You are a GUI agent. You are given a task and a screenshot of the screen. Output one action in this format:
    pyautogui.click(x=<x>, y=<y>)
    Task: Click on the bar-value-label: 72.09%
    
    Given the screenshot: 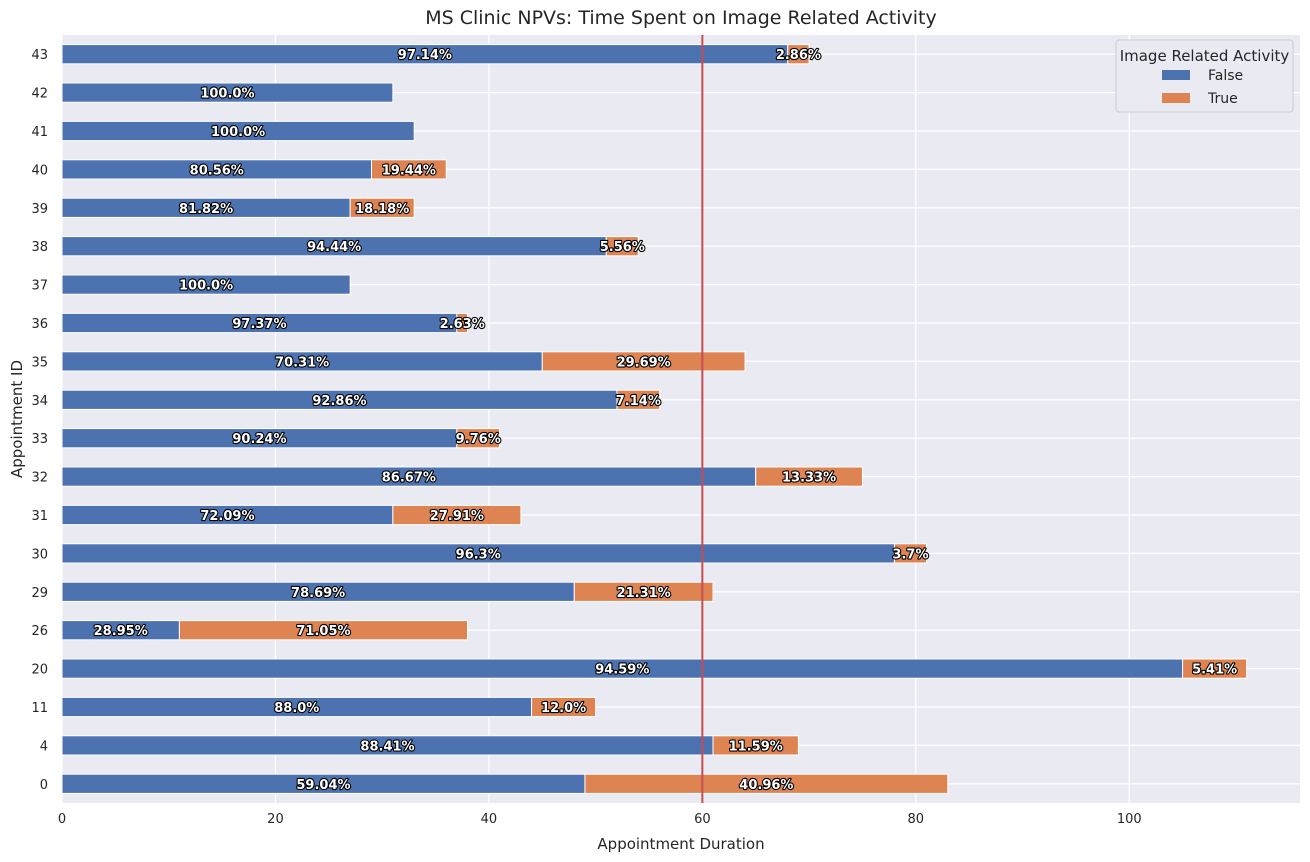 What is the action you would take?
    pyautogui.click(x=227, y=516)
    